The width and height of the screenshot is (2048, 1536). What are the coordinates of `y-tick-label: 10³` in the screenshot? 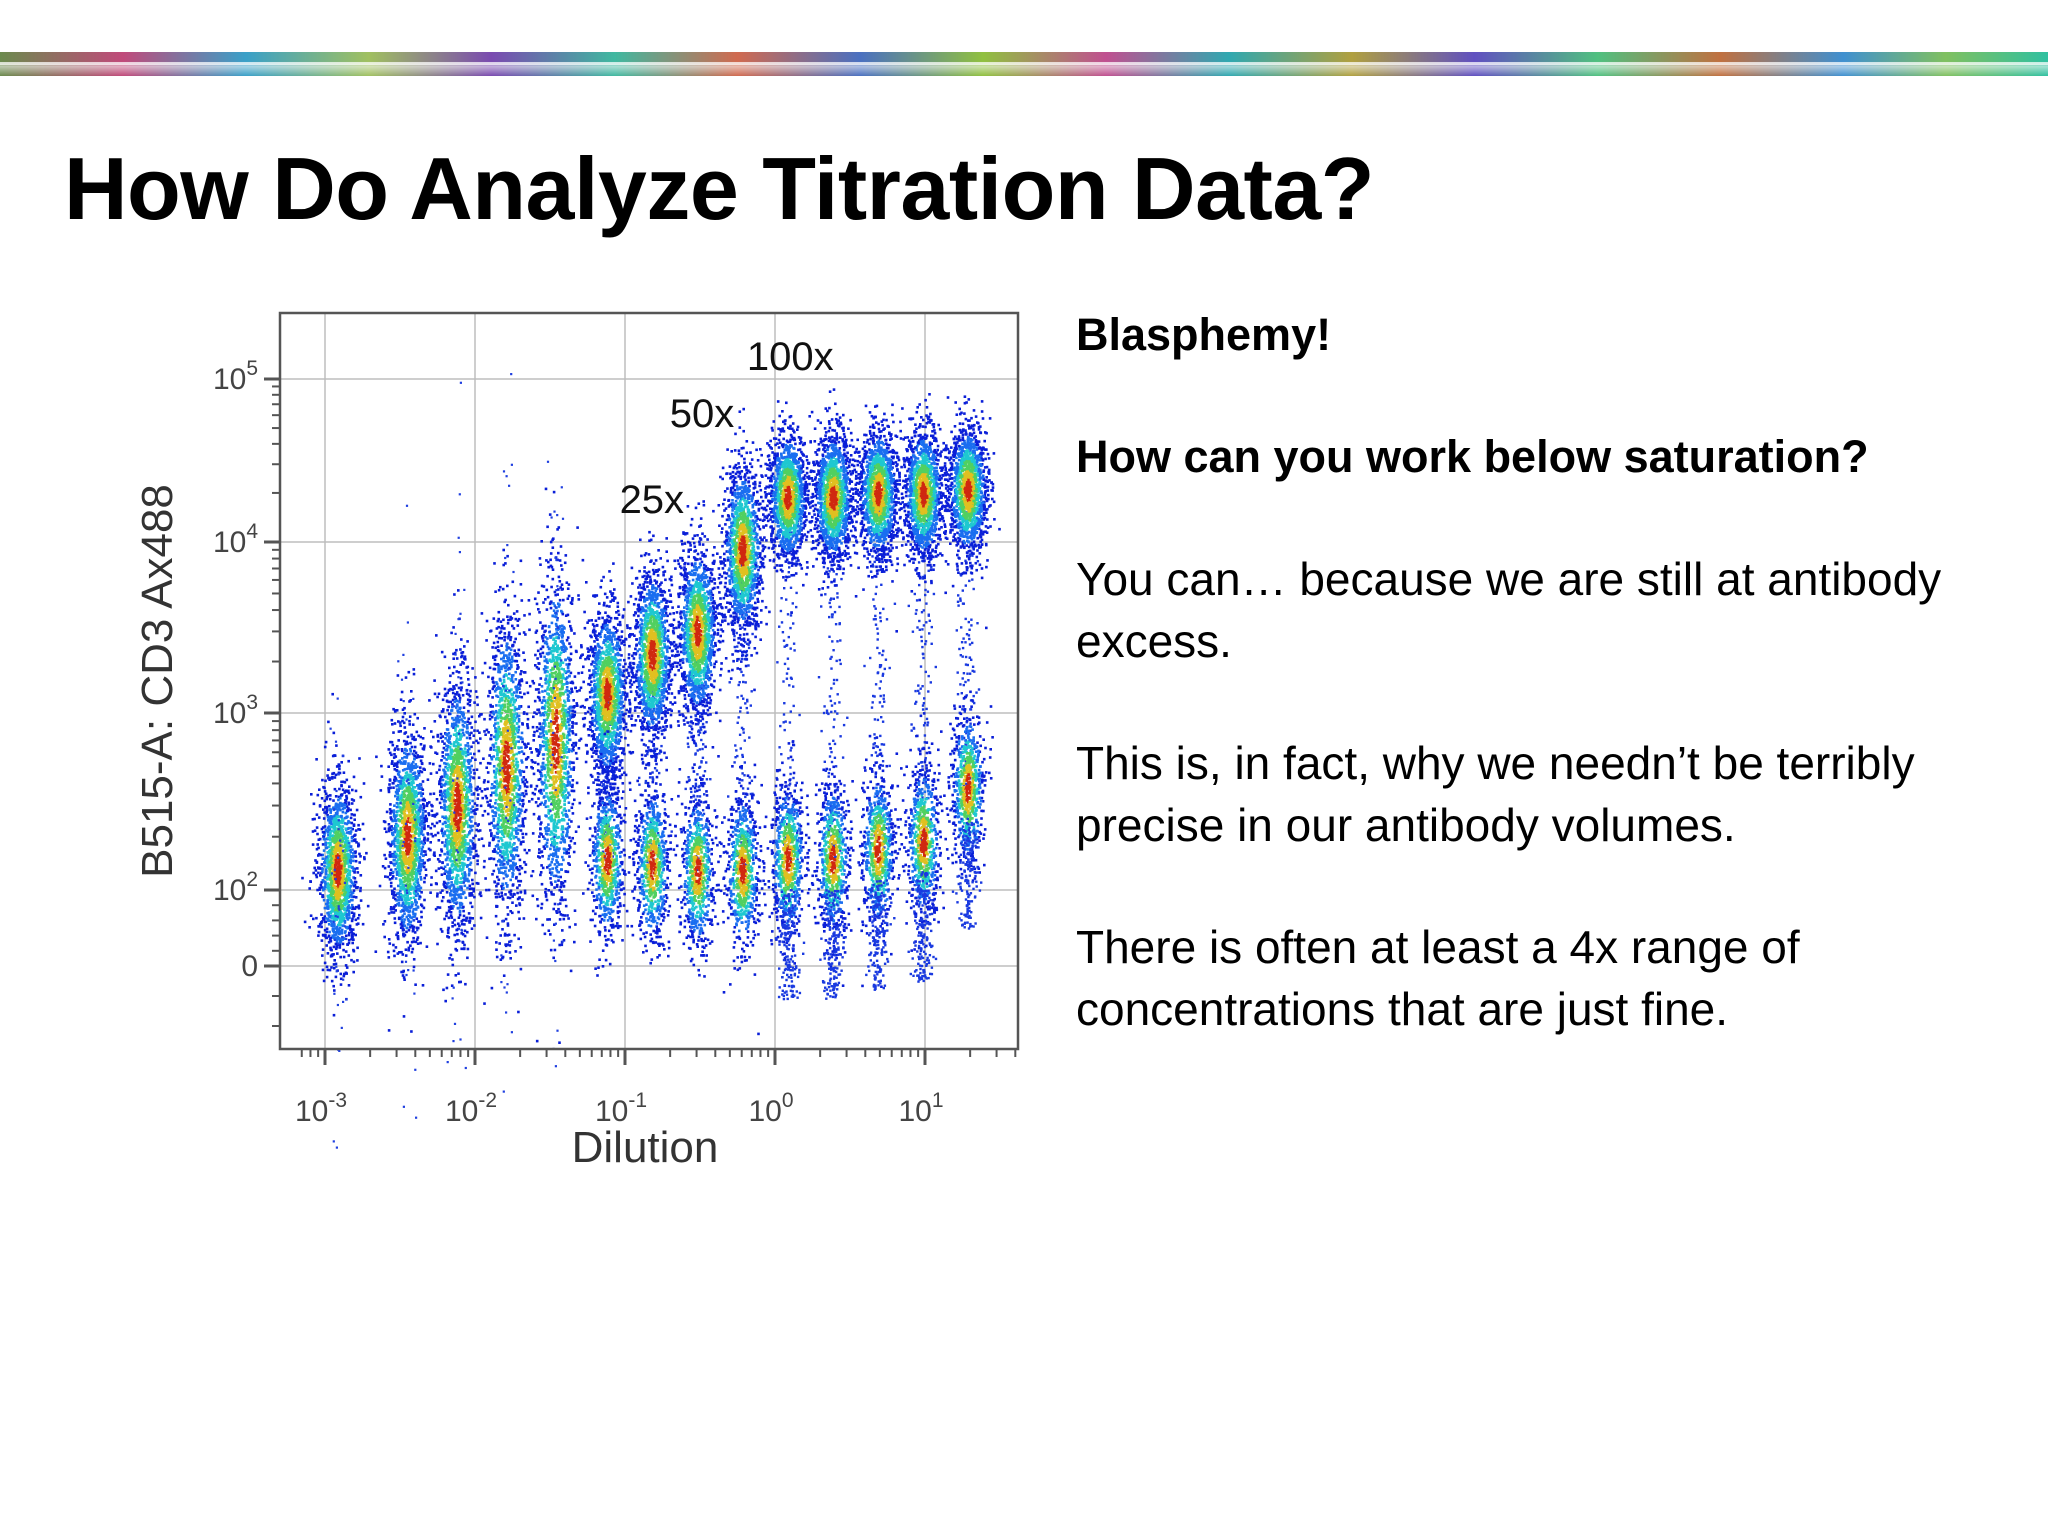 It's located at (235, 710).